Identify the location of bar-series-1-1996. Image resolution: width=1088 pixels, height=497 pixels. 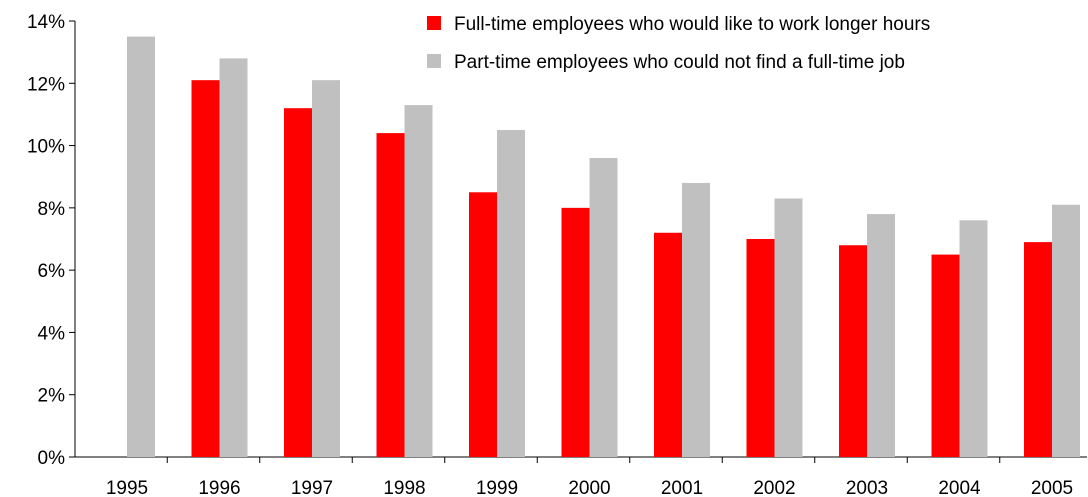
(205, 269).